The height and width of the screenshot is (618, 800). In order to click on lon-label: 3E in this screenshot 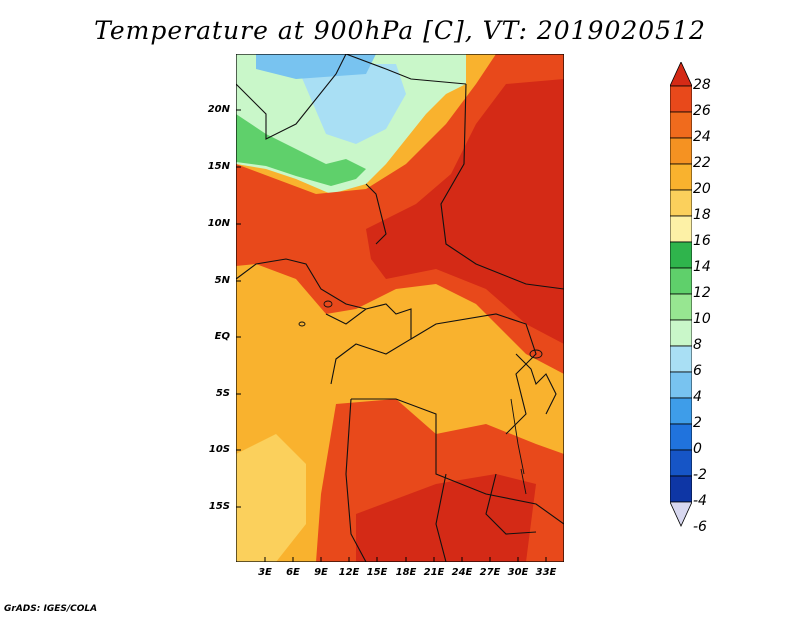, I will do `click(265, 572)`.